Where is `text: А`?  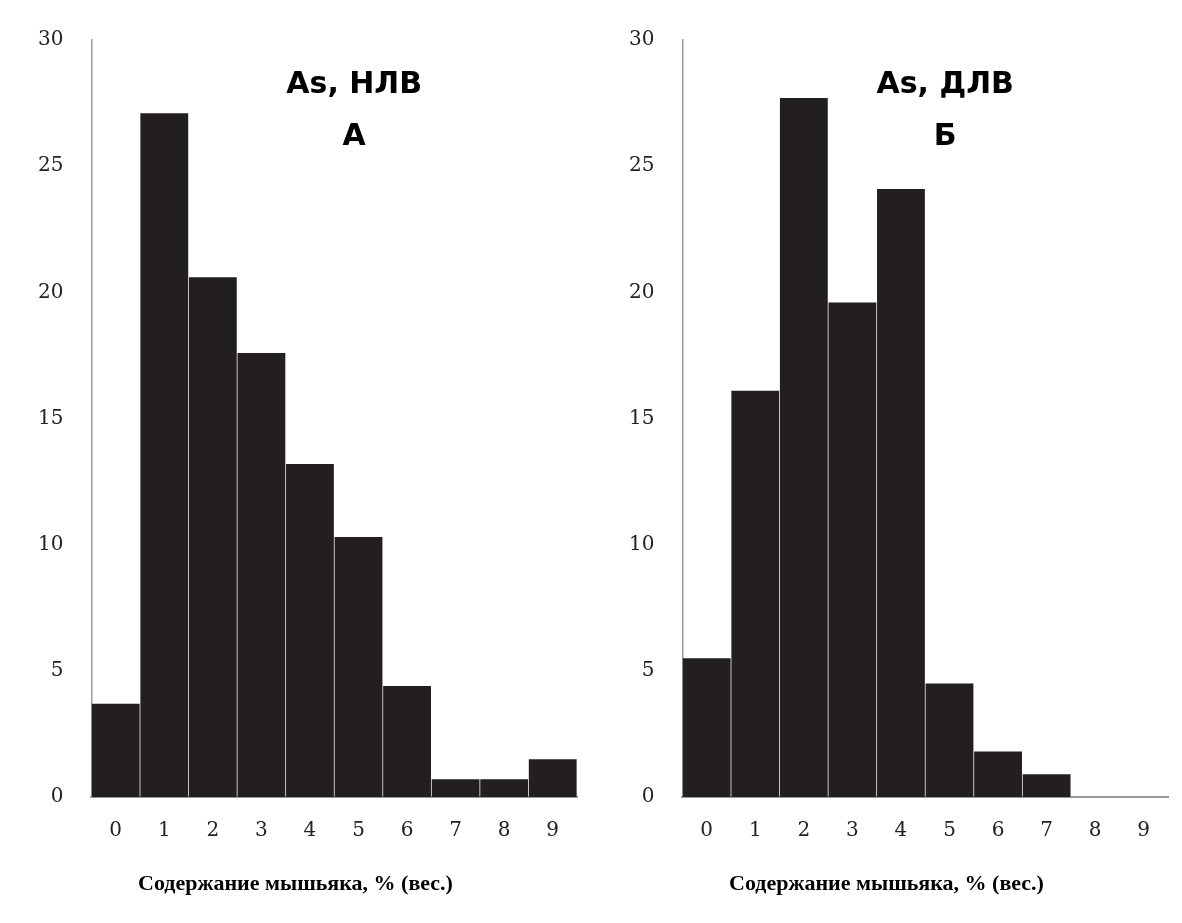 text: А is located at coordinates (354, 134).